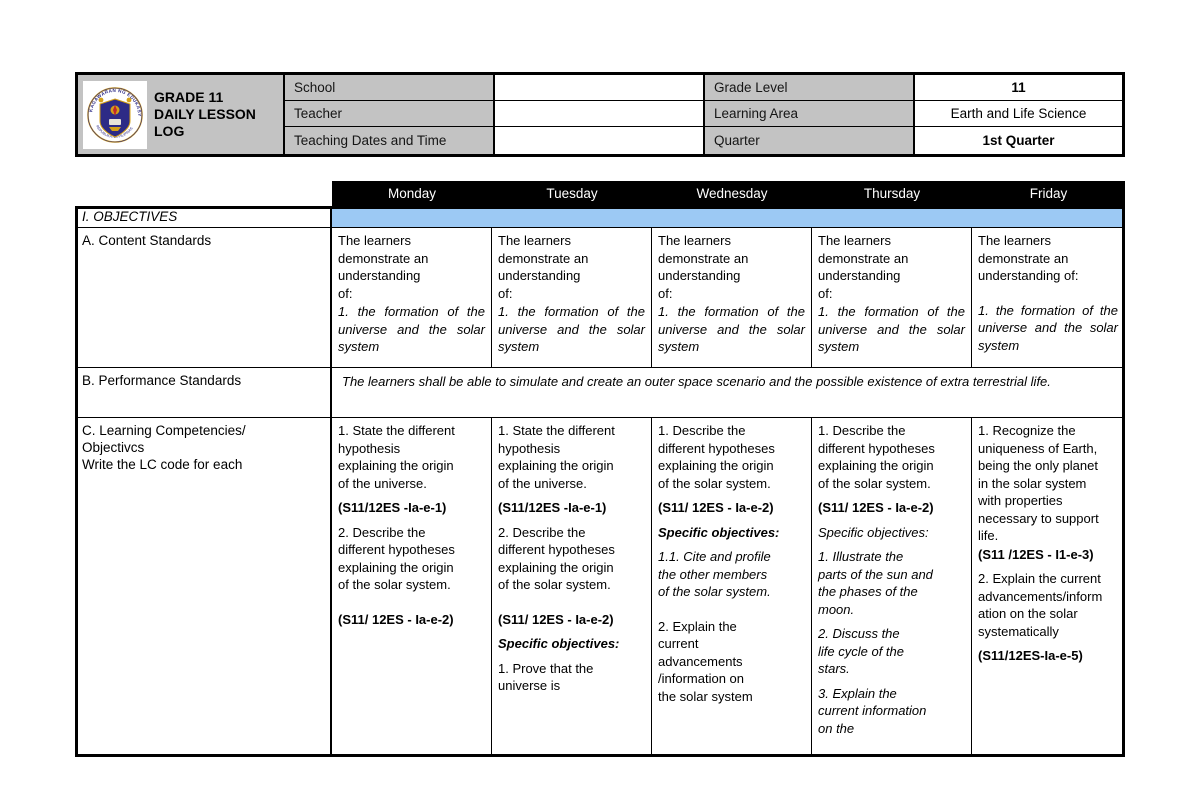 The width and height of the screenshot is (1200, 785). What do you see at coordinates (1018, 114) in the screenshot?
I see `learning-area-value: Earth and Life Science` at bounding box center [1018, 114].